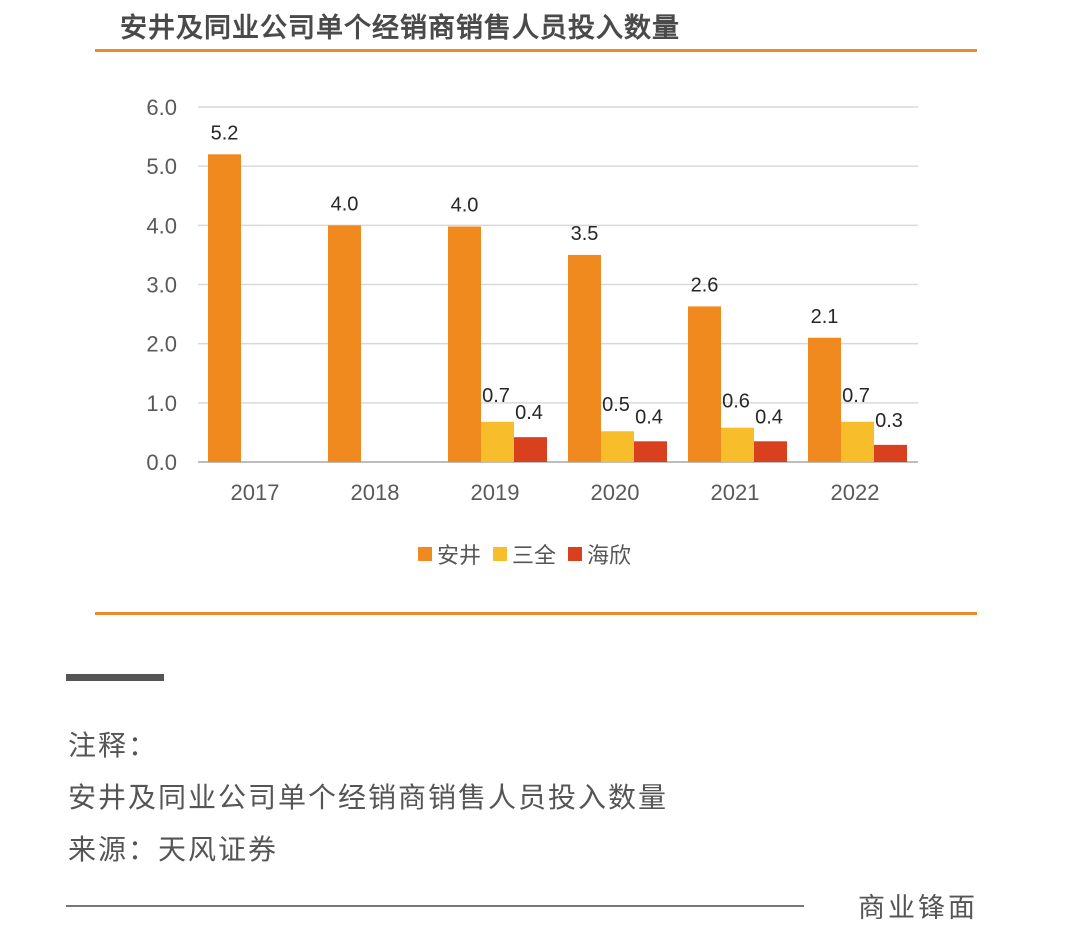 The width and height of the screenshot is (1080, 949). I want to click on data-label: 0.5, so click(616, 405).